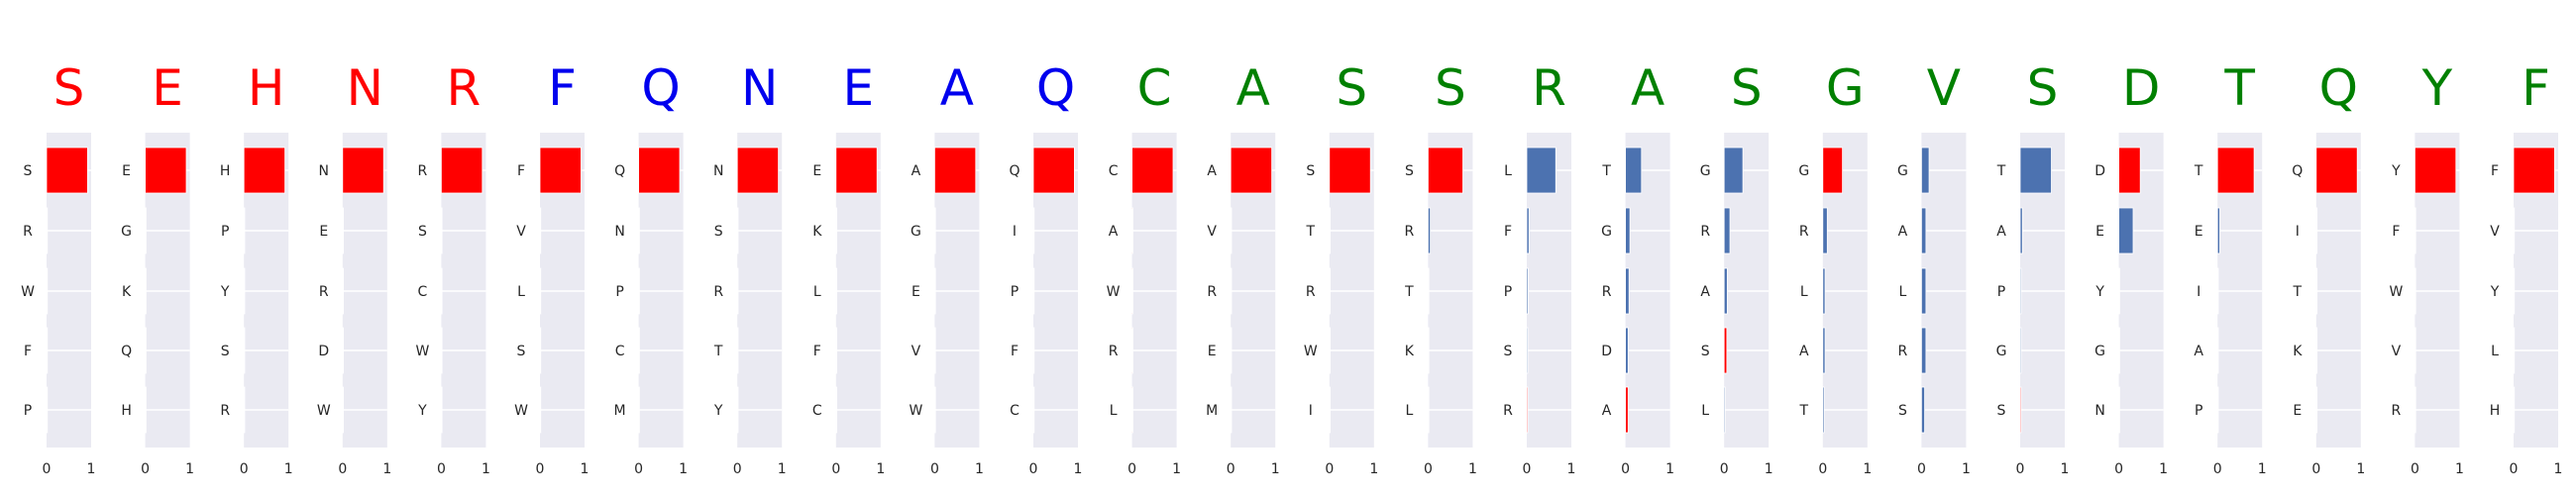 Image resolution: width=2576 pixels, height=499 pixels. What do you see at coordinates (225, 292) in the screenshot?
I see `category-label: Y` at bounding box center [225, 292].